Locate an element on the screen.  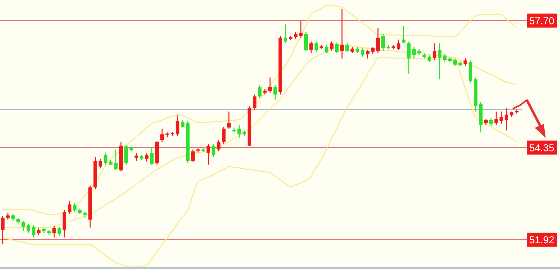
ref-line-label: 57.70 is located at coordinates (542, 22).